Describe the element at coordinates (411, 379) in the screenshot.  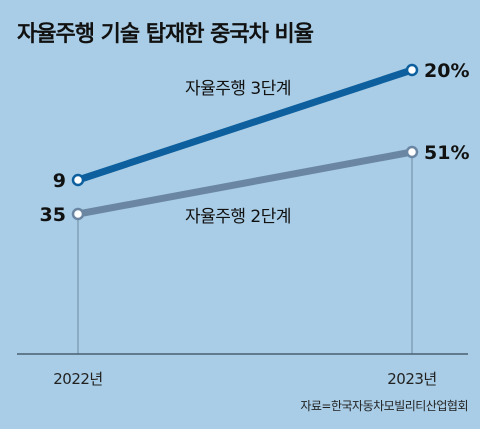
I see `x-tick-label: 2023년` at that location.